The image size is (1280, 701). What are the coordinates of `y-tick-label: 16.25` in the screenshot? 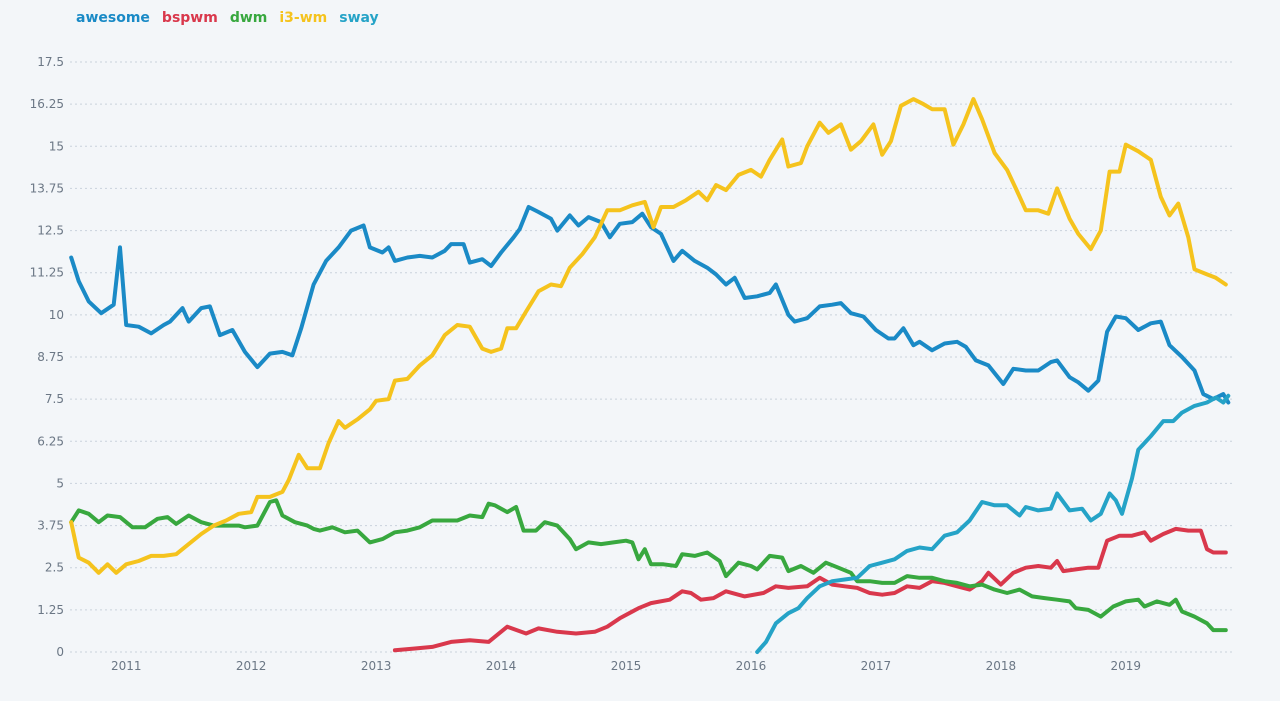 It's located at (47, 104).